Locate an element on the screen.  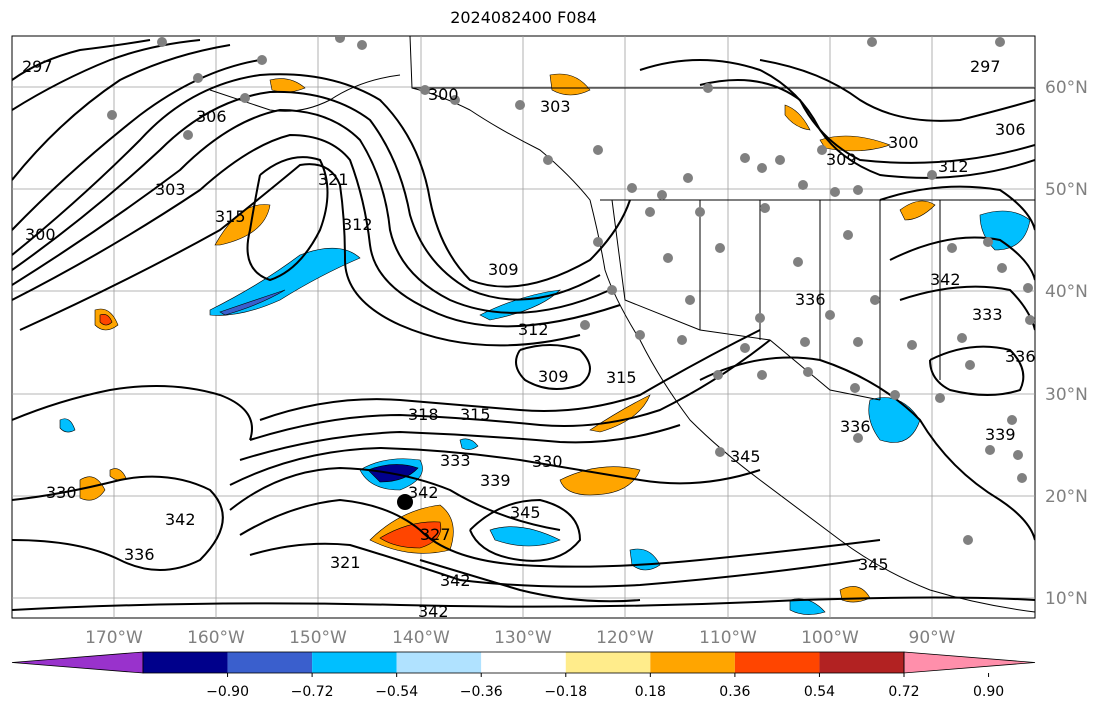
colorbar-tick-label: −0.72 is located at coordinates (312, 692).